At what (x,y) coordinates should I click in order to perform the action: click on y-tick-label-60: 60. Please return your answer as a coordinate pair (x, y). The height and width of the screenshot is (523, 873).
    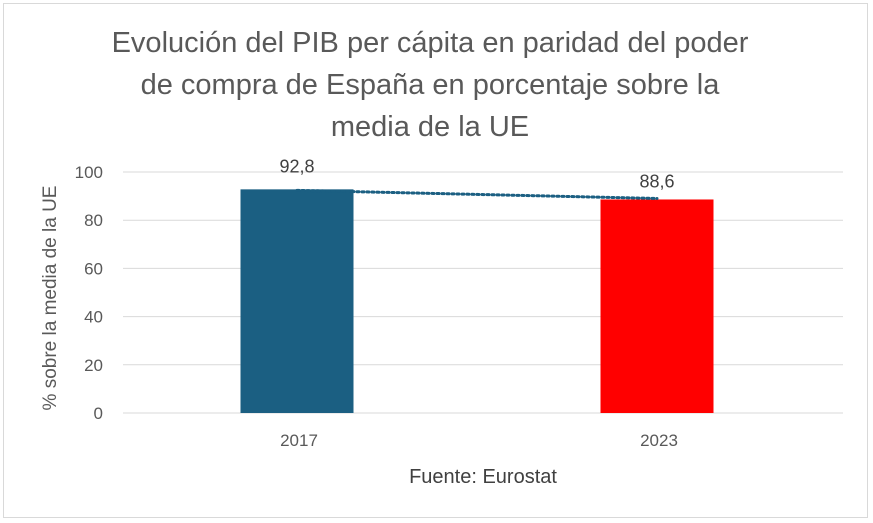
    Looking at the image, I should click on (93, 268).